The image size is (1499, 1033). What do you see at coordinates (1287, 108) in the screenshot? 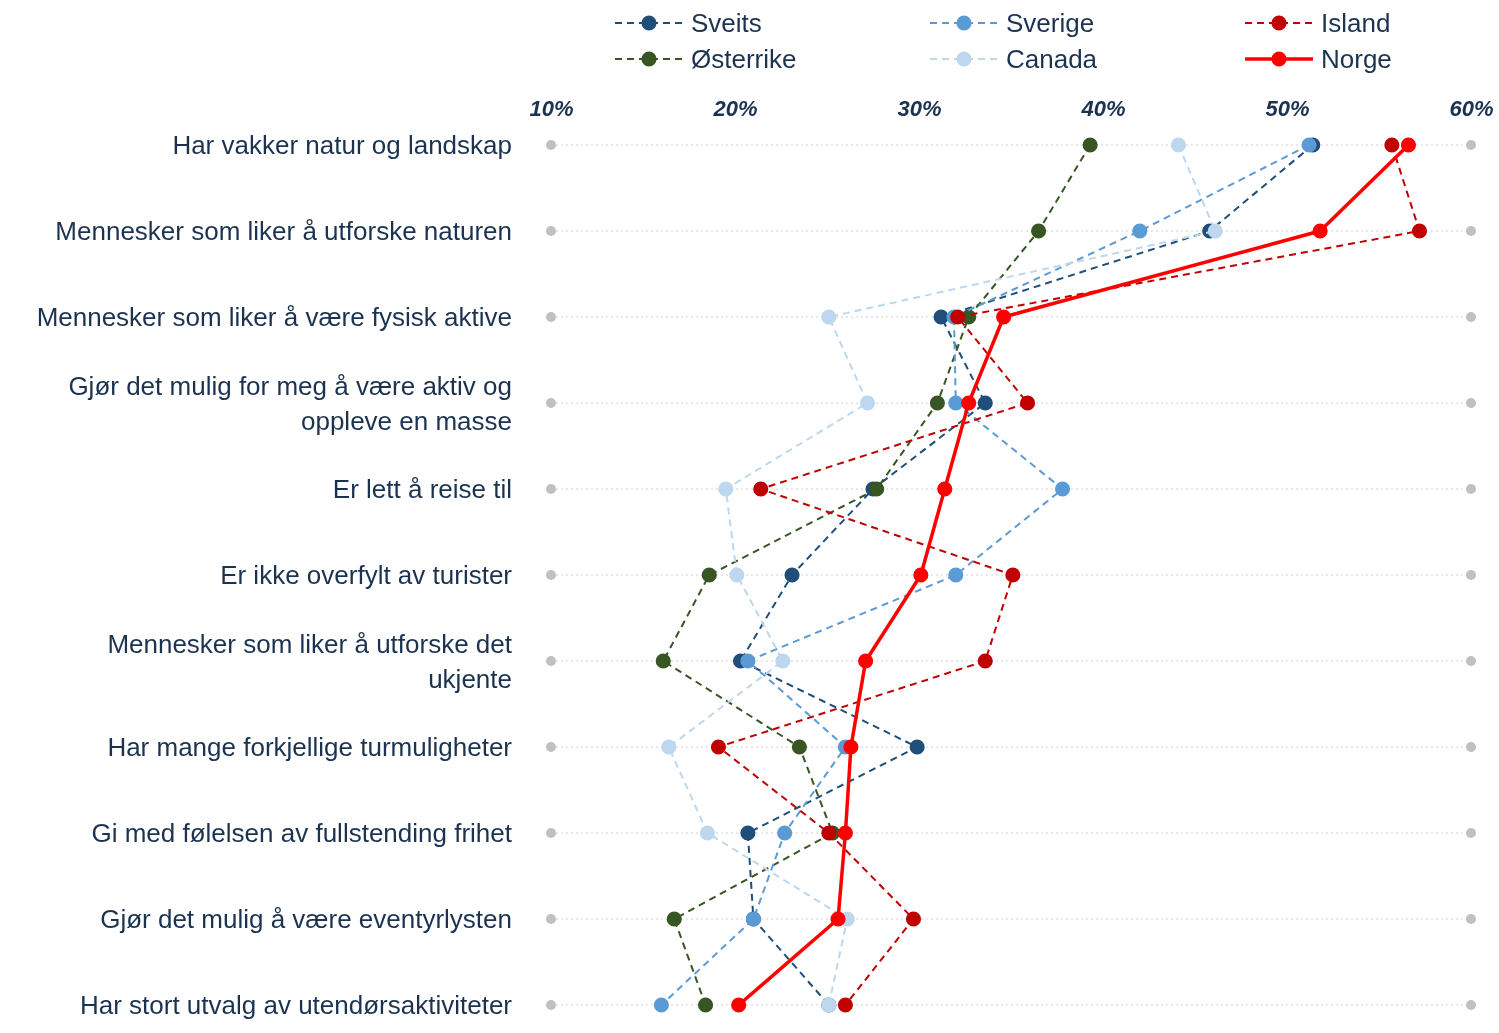
I see `x-tick-label: 50%` at bounding box center [1287, 108].